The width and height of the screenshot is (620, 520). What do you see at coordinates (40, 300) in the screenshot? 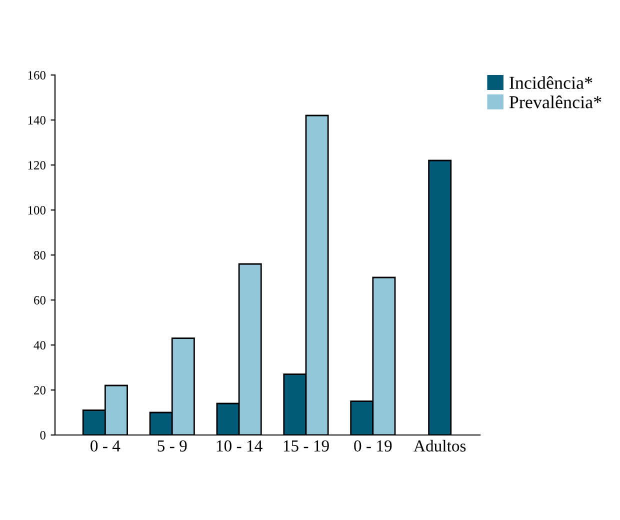
I see `y-tick-label: 60` at bounding box center [40, 300].